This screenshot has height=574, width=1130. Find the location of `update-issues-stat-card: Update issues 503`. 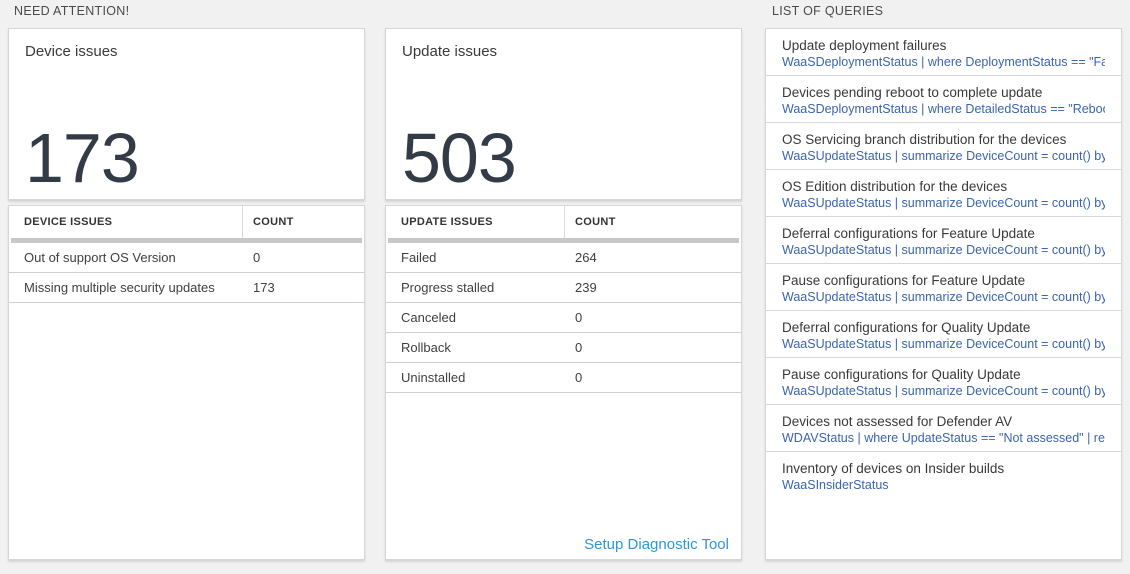

update-issues-stat-card: Update issues 503 is located at coordinates (563, 114).